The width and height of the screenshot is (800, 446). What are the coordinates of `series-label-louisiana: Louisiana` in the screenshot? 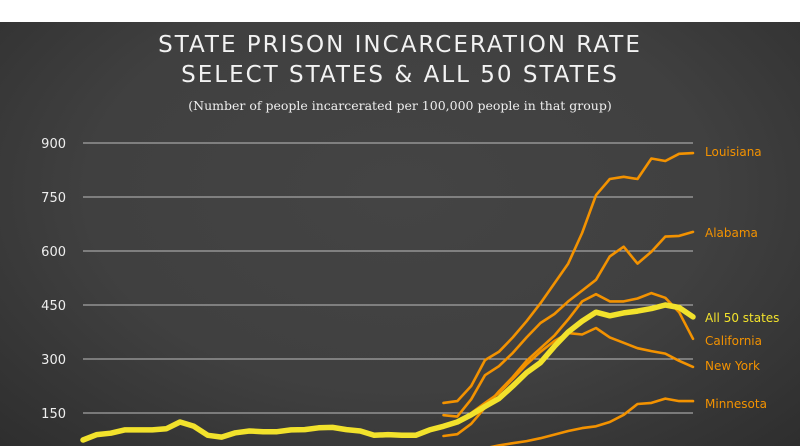 It's located at (733, 152).